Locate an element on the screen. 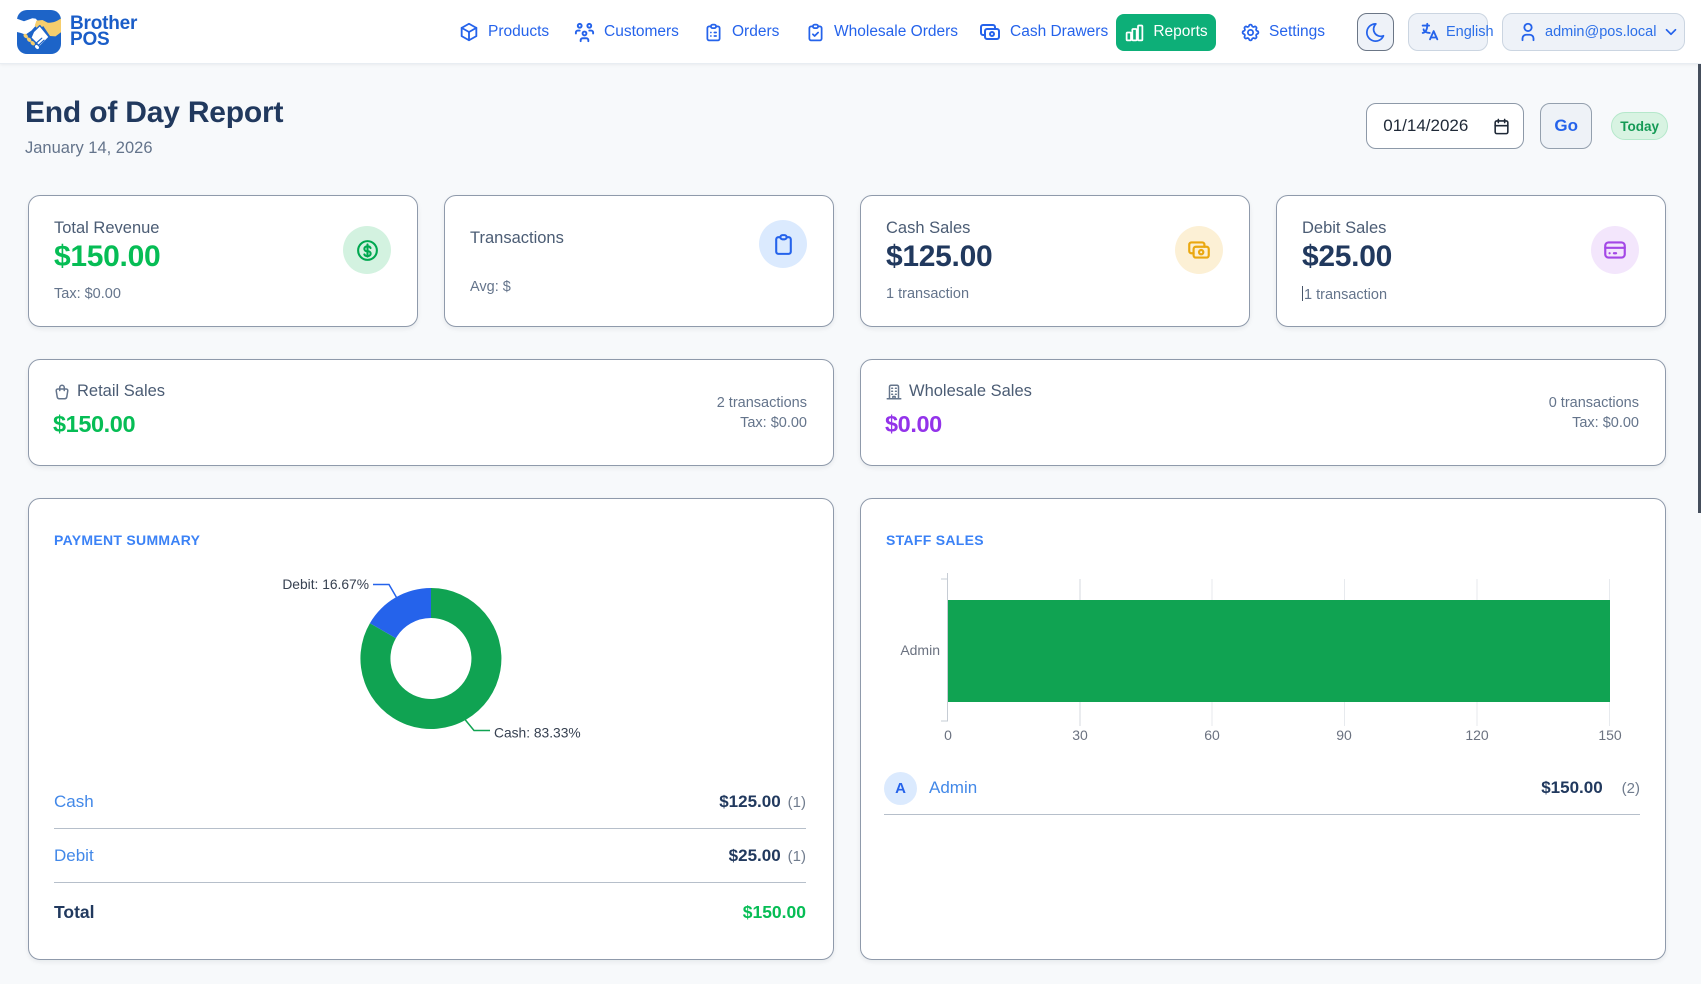 The height and width of the screenshot is (984, 1701). svg-text: Cash: 83.33% is located at coordinates (537, 733).